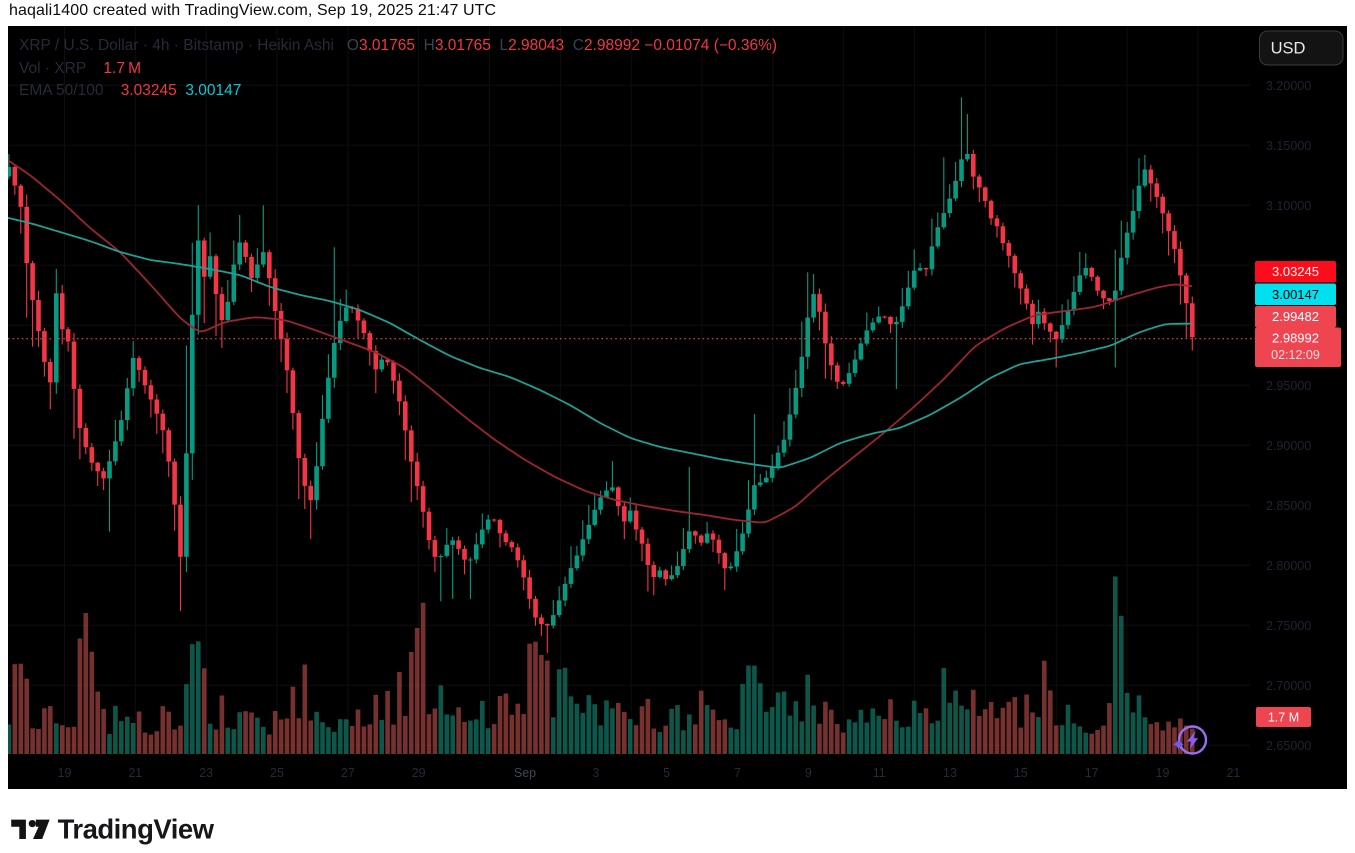  What do you see at coordinates (1295, 271) in the screenshot?
I see `svg-text: 3.03245` at bounding box center [1295, 271].